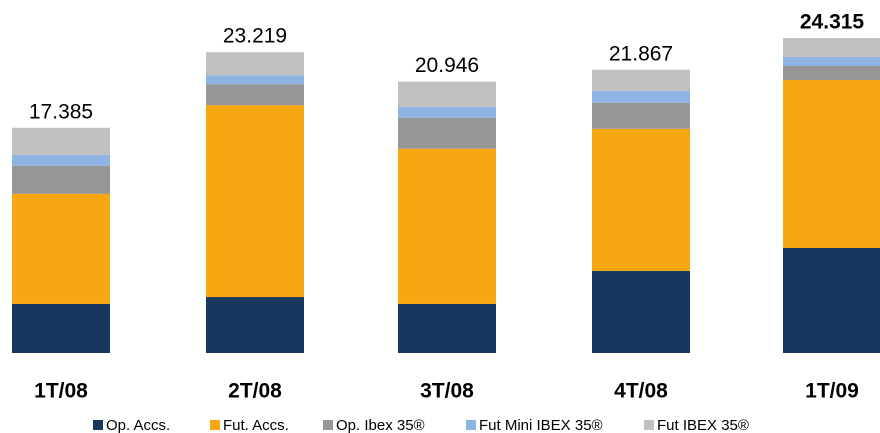  What do you see at coordinates (138, 425) in the screenshot?
I see `legend-label: Op. Accs.` at bounding box center [138, 425].